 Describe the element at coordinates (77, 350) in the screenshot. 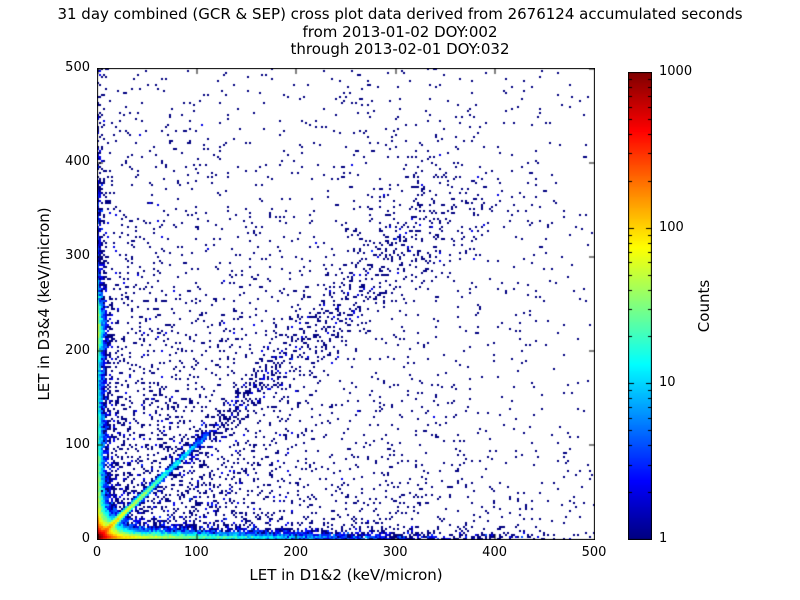

I see `y-tick-label: 200` at that location.